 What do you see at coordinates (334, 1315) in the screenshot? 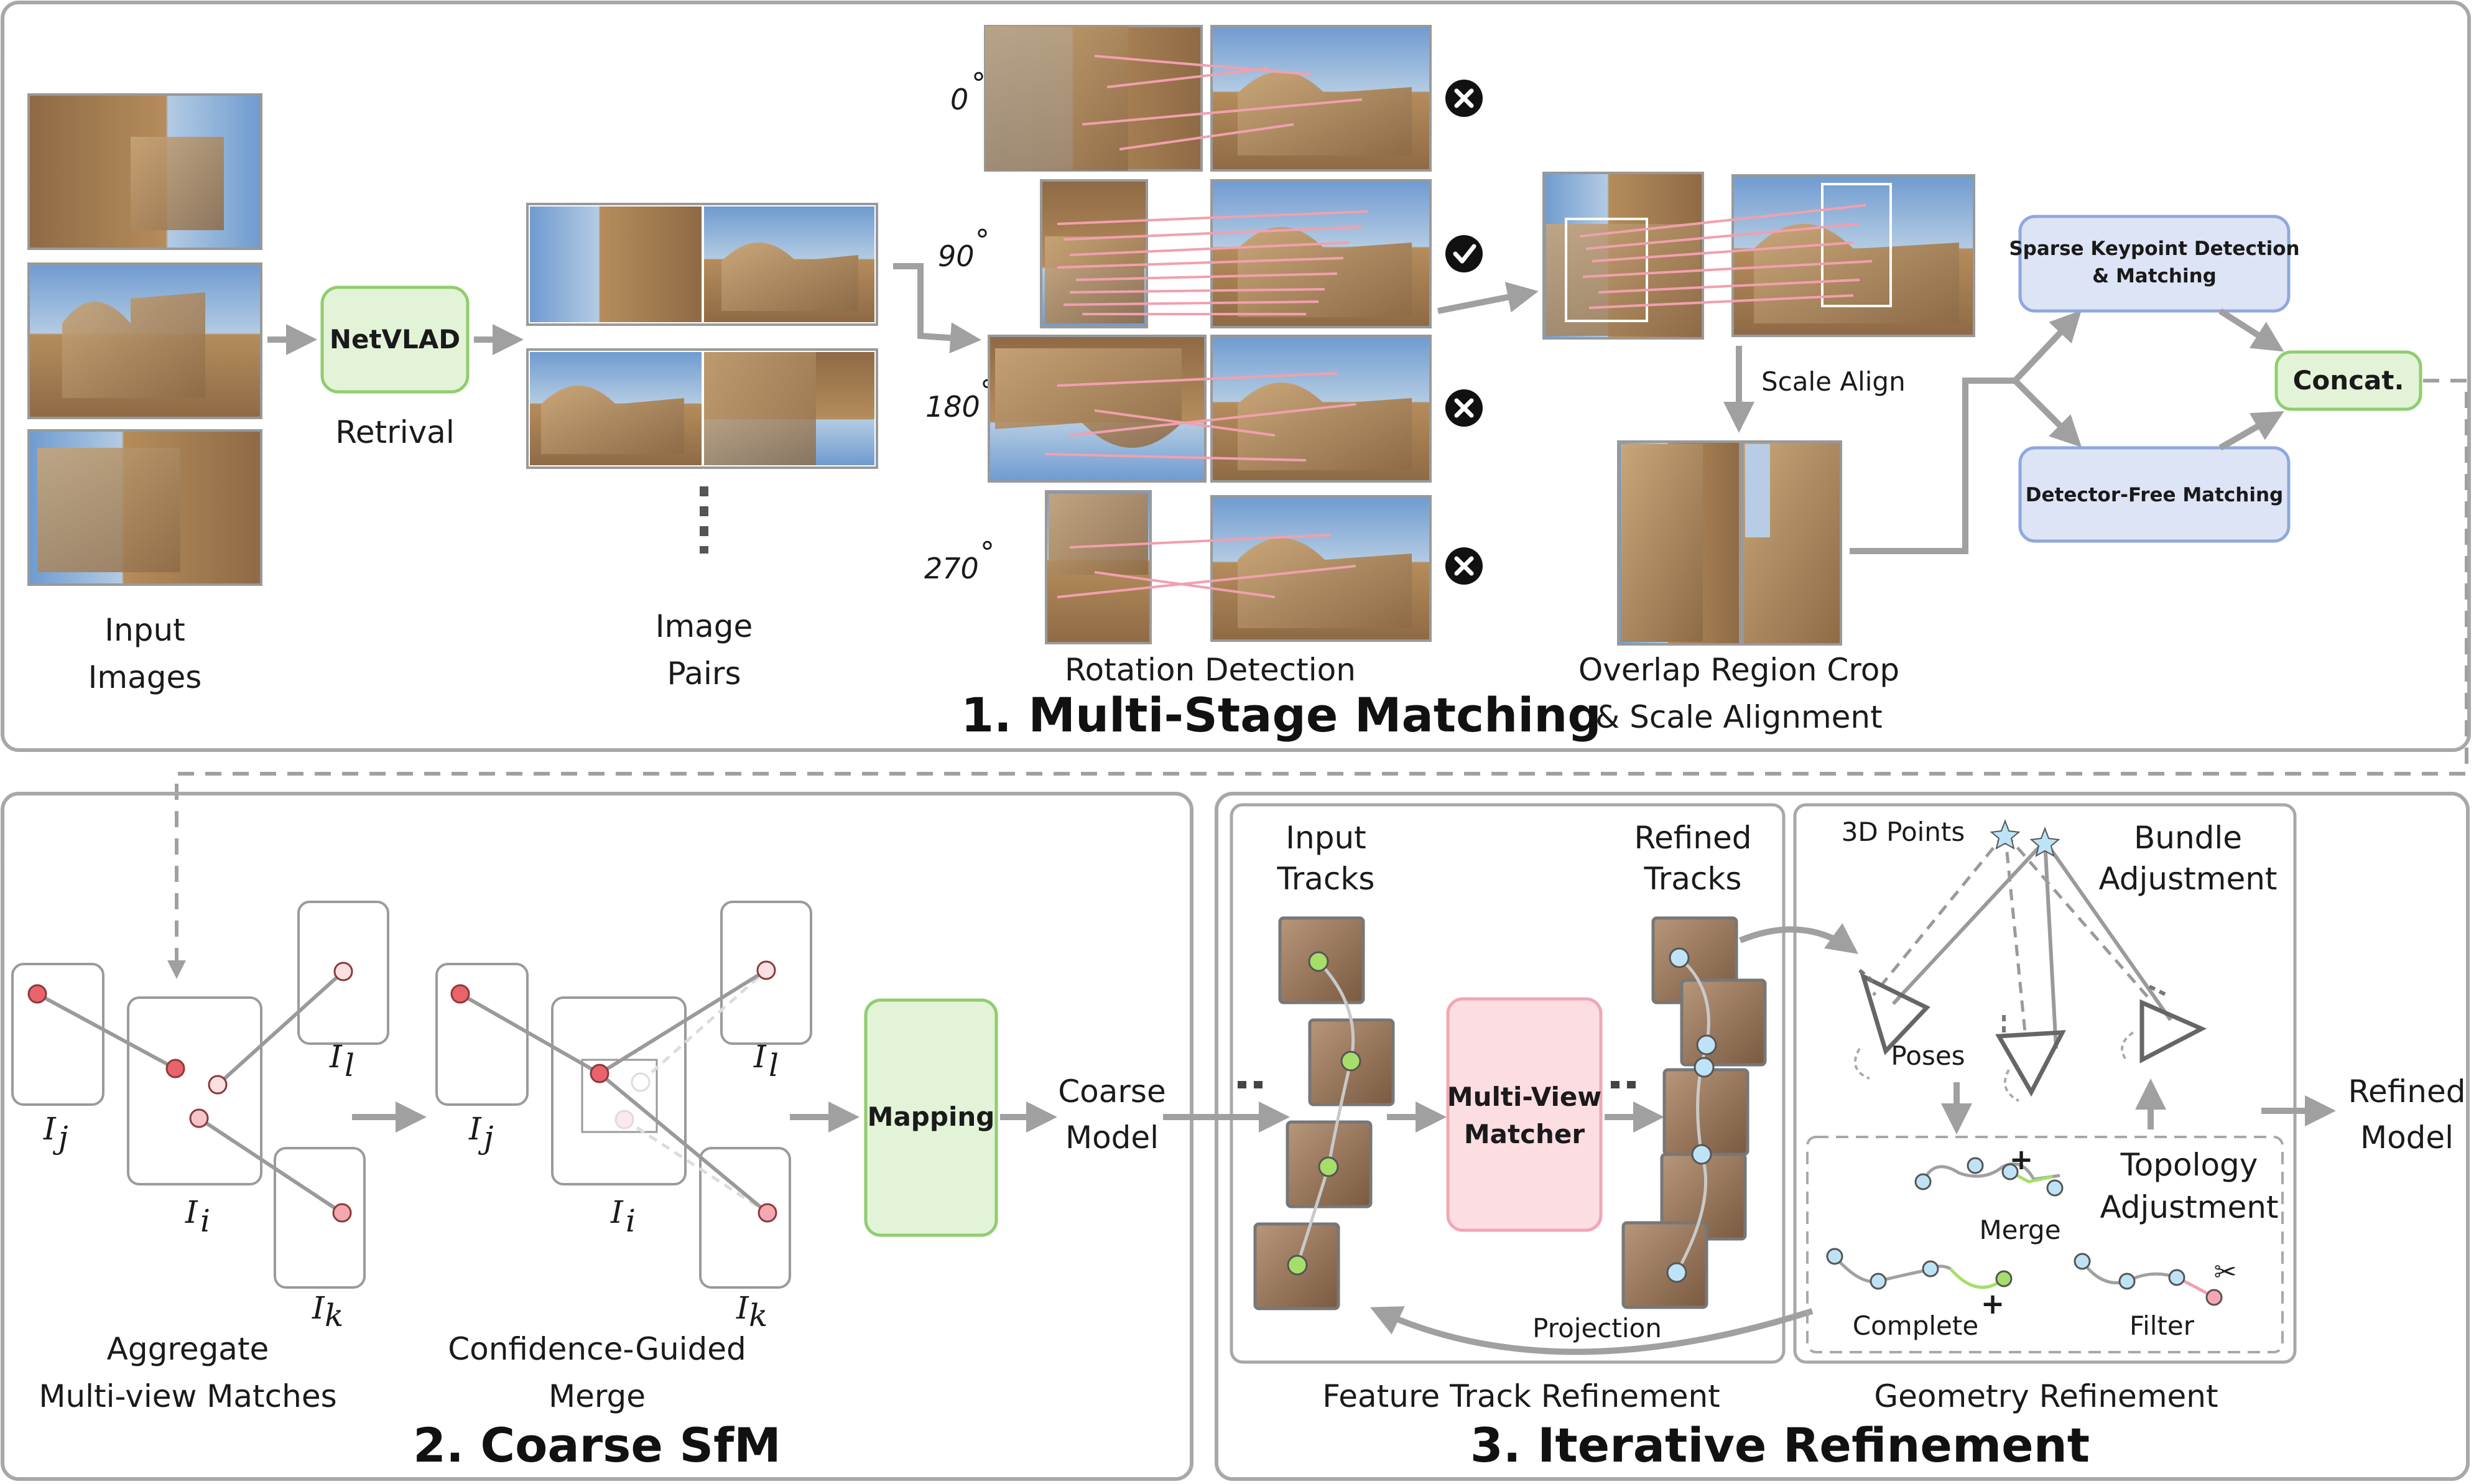
I see `label-I-k-sub: k` at bounding box center [334, 1315].